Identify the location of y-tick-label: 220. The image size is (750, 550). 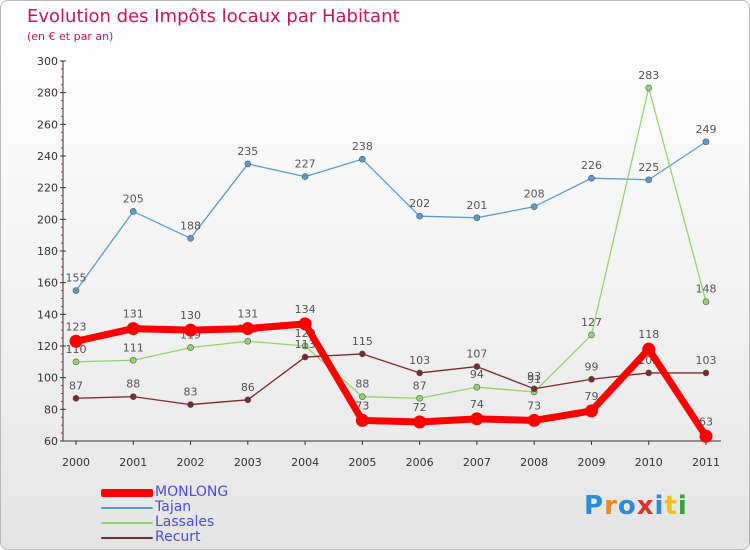
(47, 188).